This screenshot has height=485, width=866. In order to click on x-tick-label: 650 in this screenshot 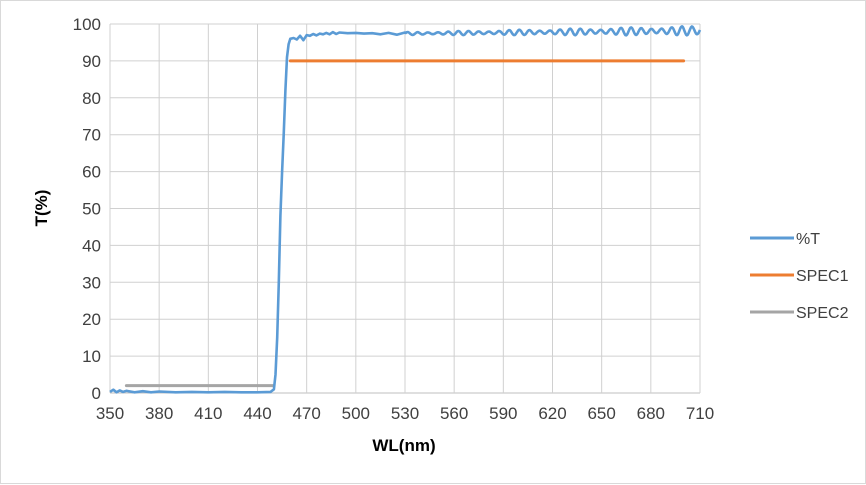, I will do `click(601, 413)`.